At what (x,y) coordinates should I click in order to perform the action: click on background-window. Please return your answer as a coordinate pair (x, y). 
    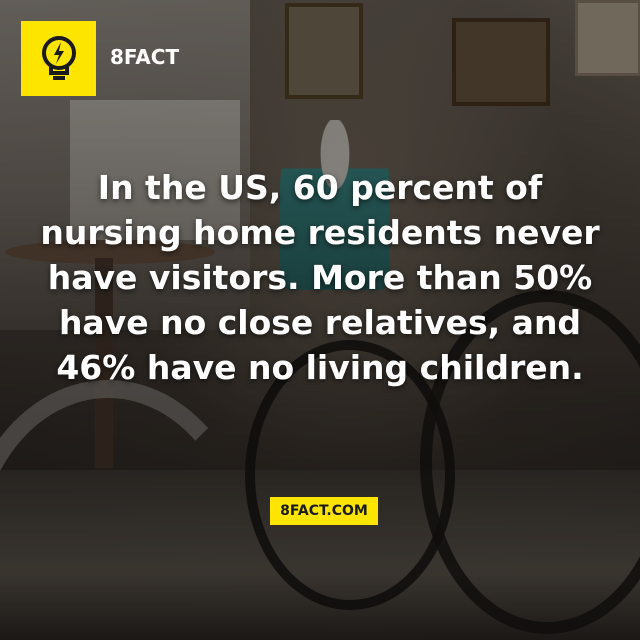
    Looking at the image, I should click on (155, 170).